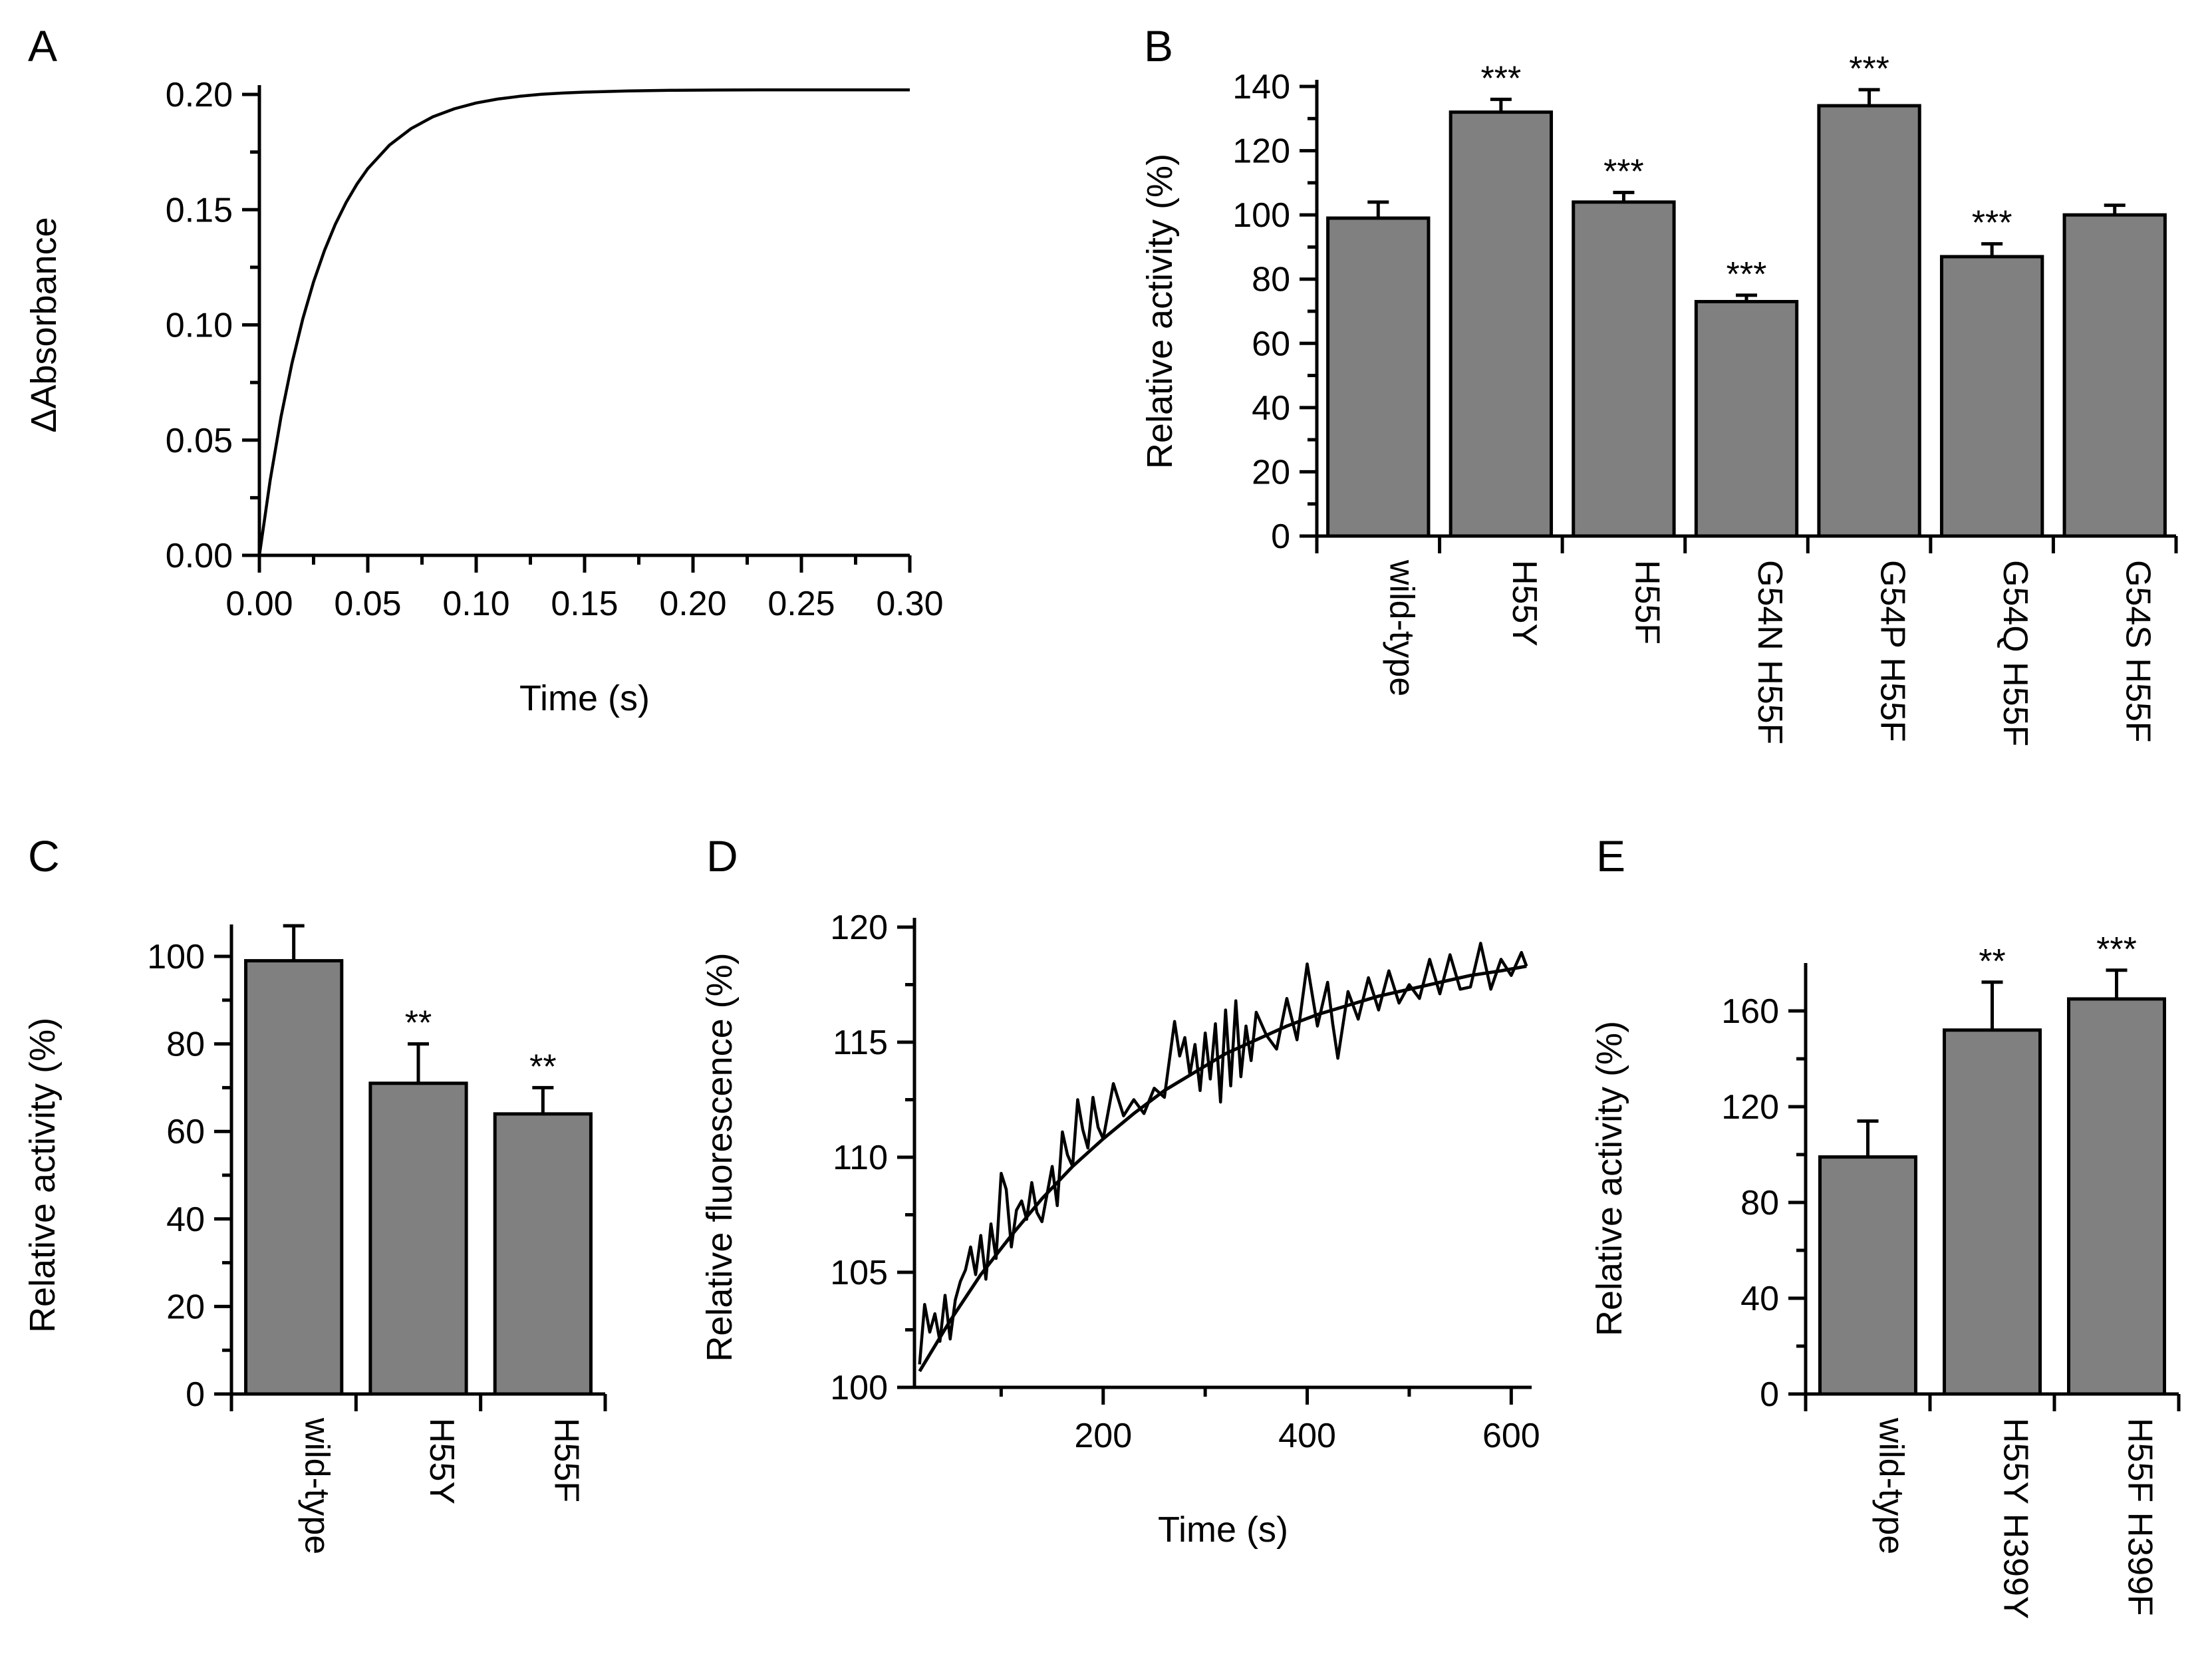 Image resolution: width=2212 pixels, height=1674 pixels. Describe the element at coordinates (2138, 651) in the screenshot. I see `b-category-label: G54S H55F` at that location.